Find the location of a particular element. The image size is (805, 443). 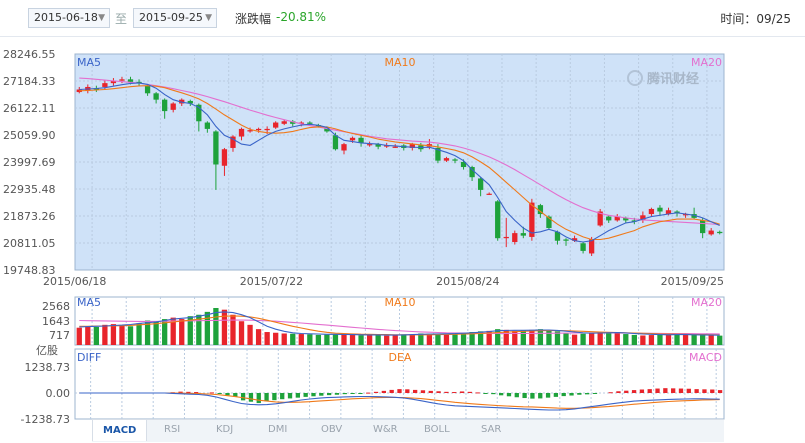

tab-macd: MACD is located at coordinates (120, 430).